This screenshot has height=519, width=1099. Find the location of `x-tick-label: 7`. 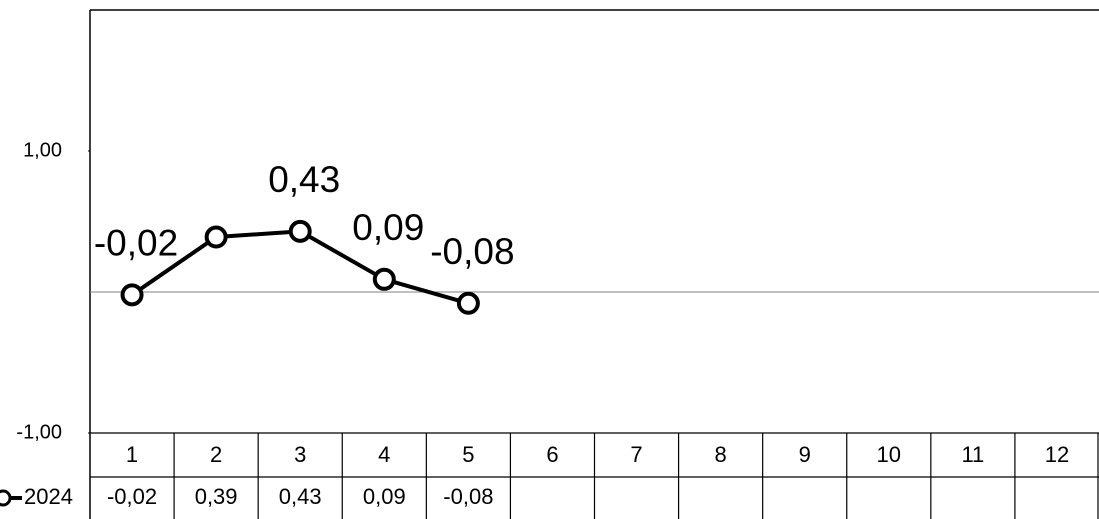

x-tick-label: 7 is located at coordinates (636, 454).